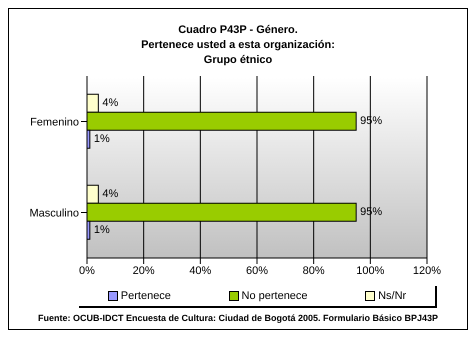  What do you see at coordinates (87, 270) in the screenshot?
I see `x-tick-label: 0%` at bounding box center [87, 270].